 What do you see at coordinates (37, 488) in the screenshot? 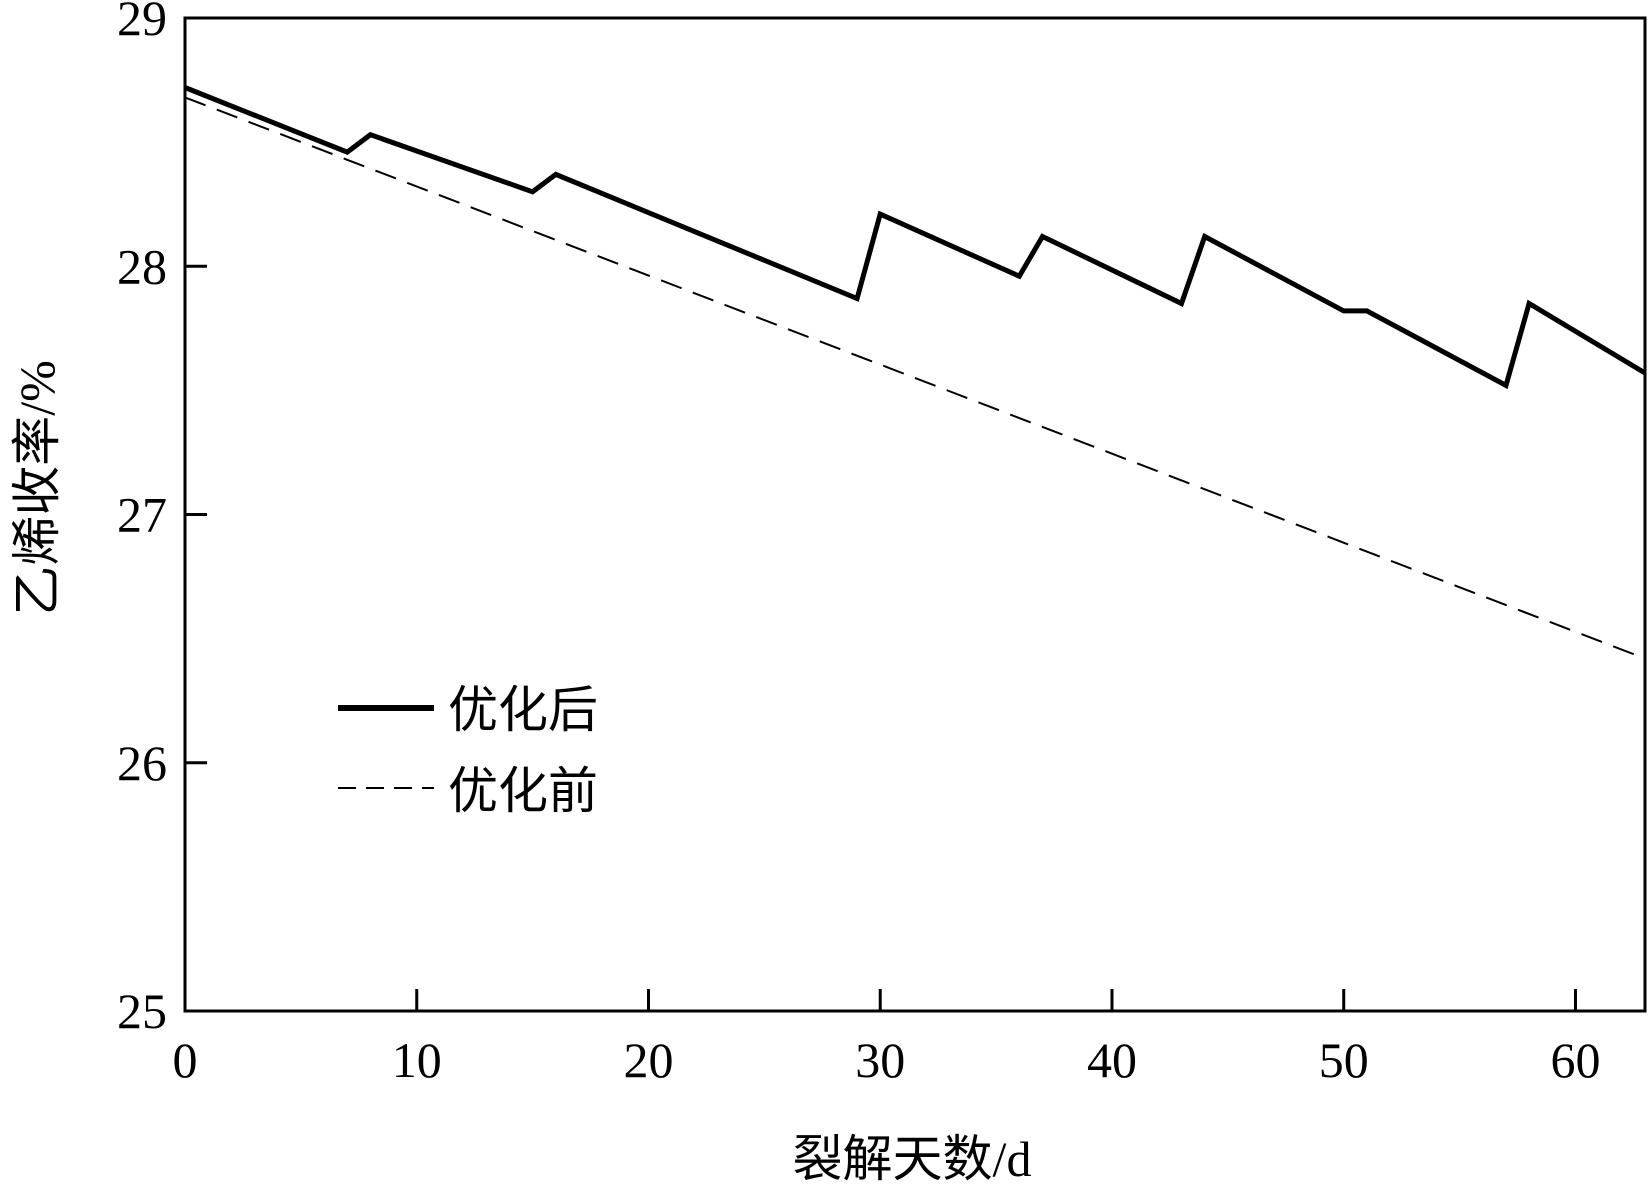
I see `y-axis-title: 乙烯收率/%` at bounding box center [37, 488].